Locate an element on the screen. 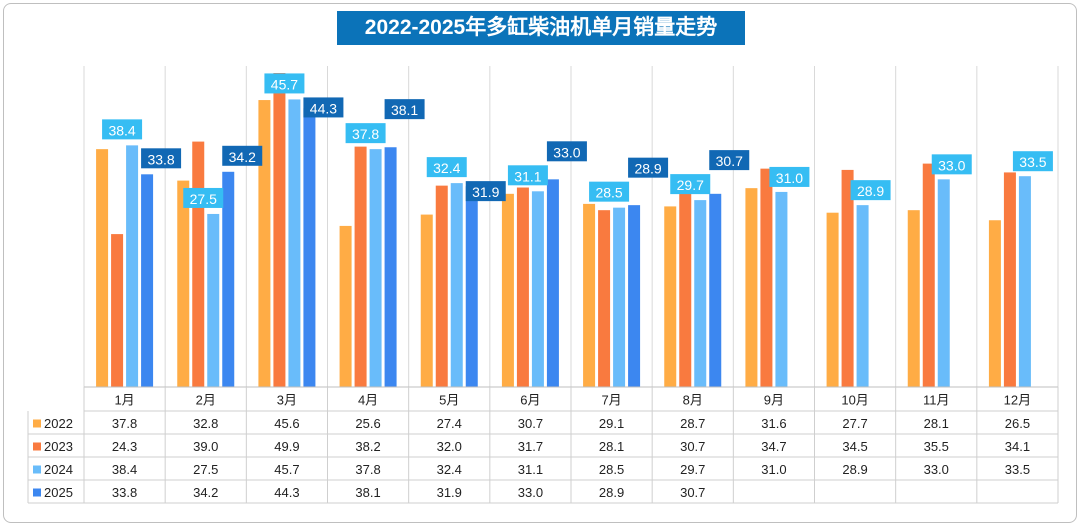  bar-2023-9月 is located at coordinates (766, 277).